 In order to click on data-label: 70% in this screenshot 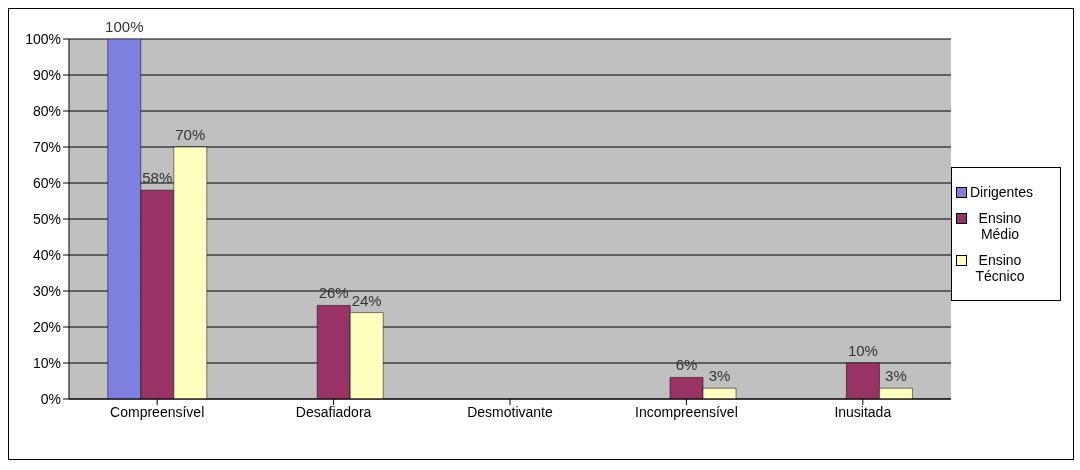, I will do `click(190, 134)`.